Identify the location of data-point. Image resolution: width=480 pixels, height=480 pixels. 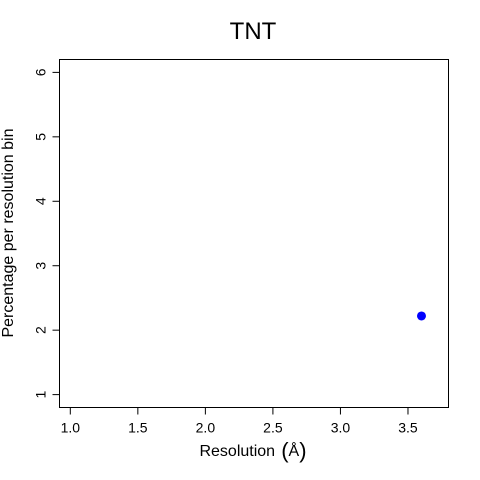
(421, 316).